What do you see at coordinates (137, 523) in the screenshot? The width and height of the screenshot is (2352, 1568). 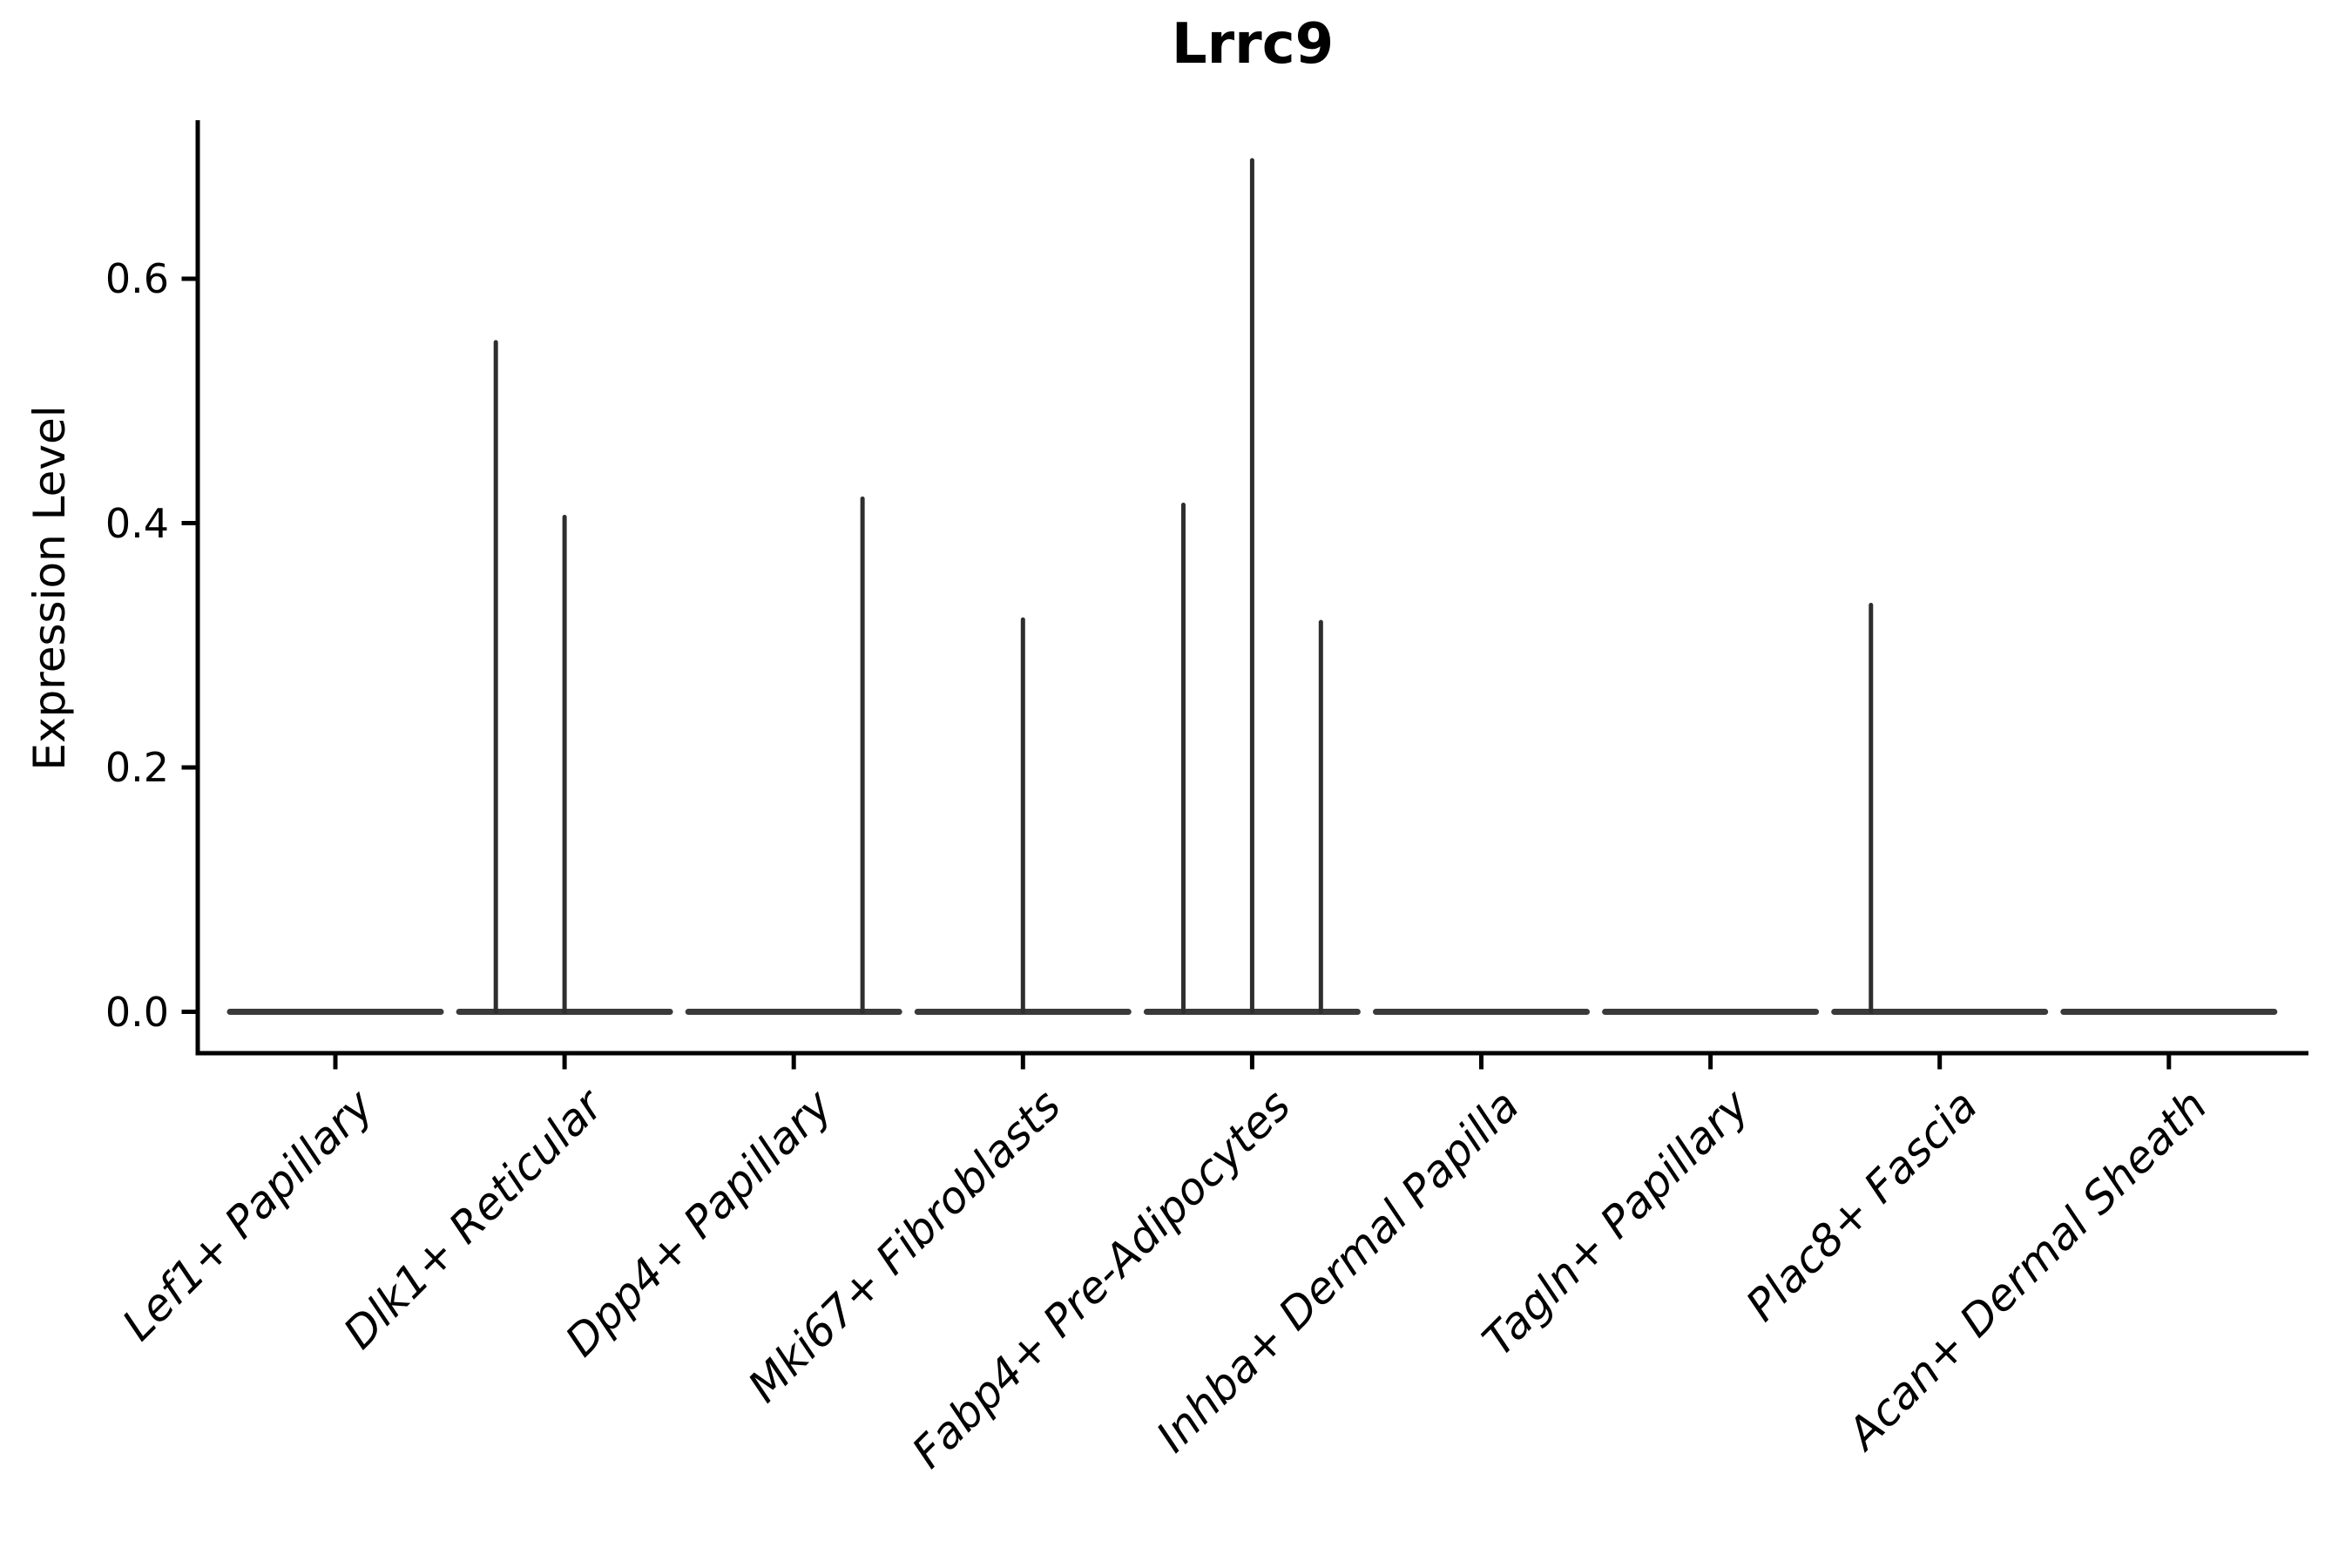 I see `y-tick-label: 0.4` at bounding box center [137, 523].